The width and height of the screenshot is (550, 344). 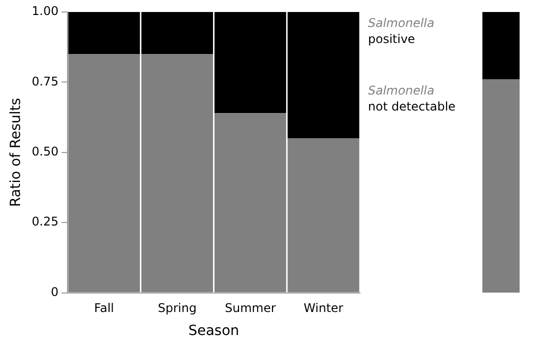 What do you see at coordinates (16, 152) in the screenshot?
I see `y-axis-title: Ratio of Results` at bounding box center [16, 152].